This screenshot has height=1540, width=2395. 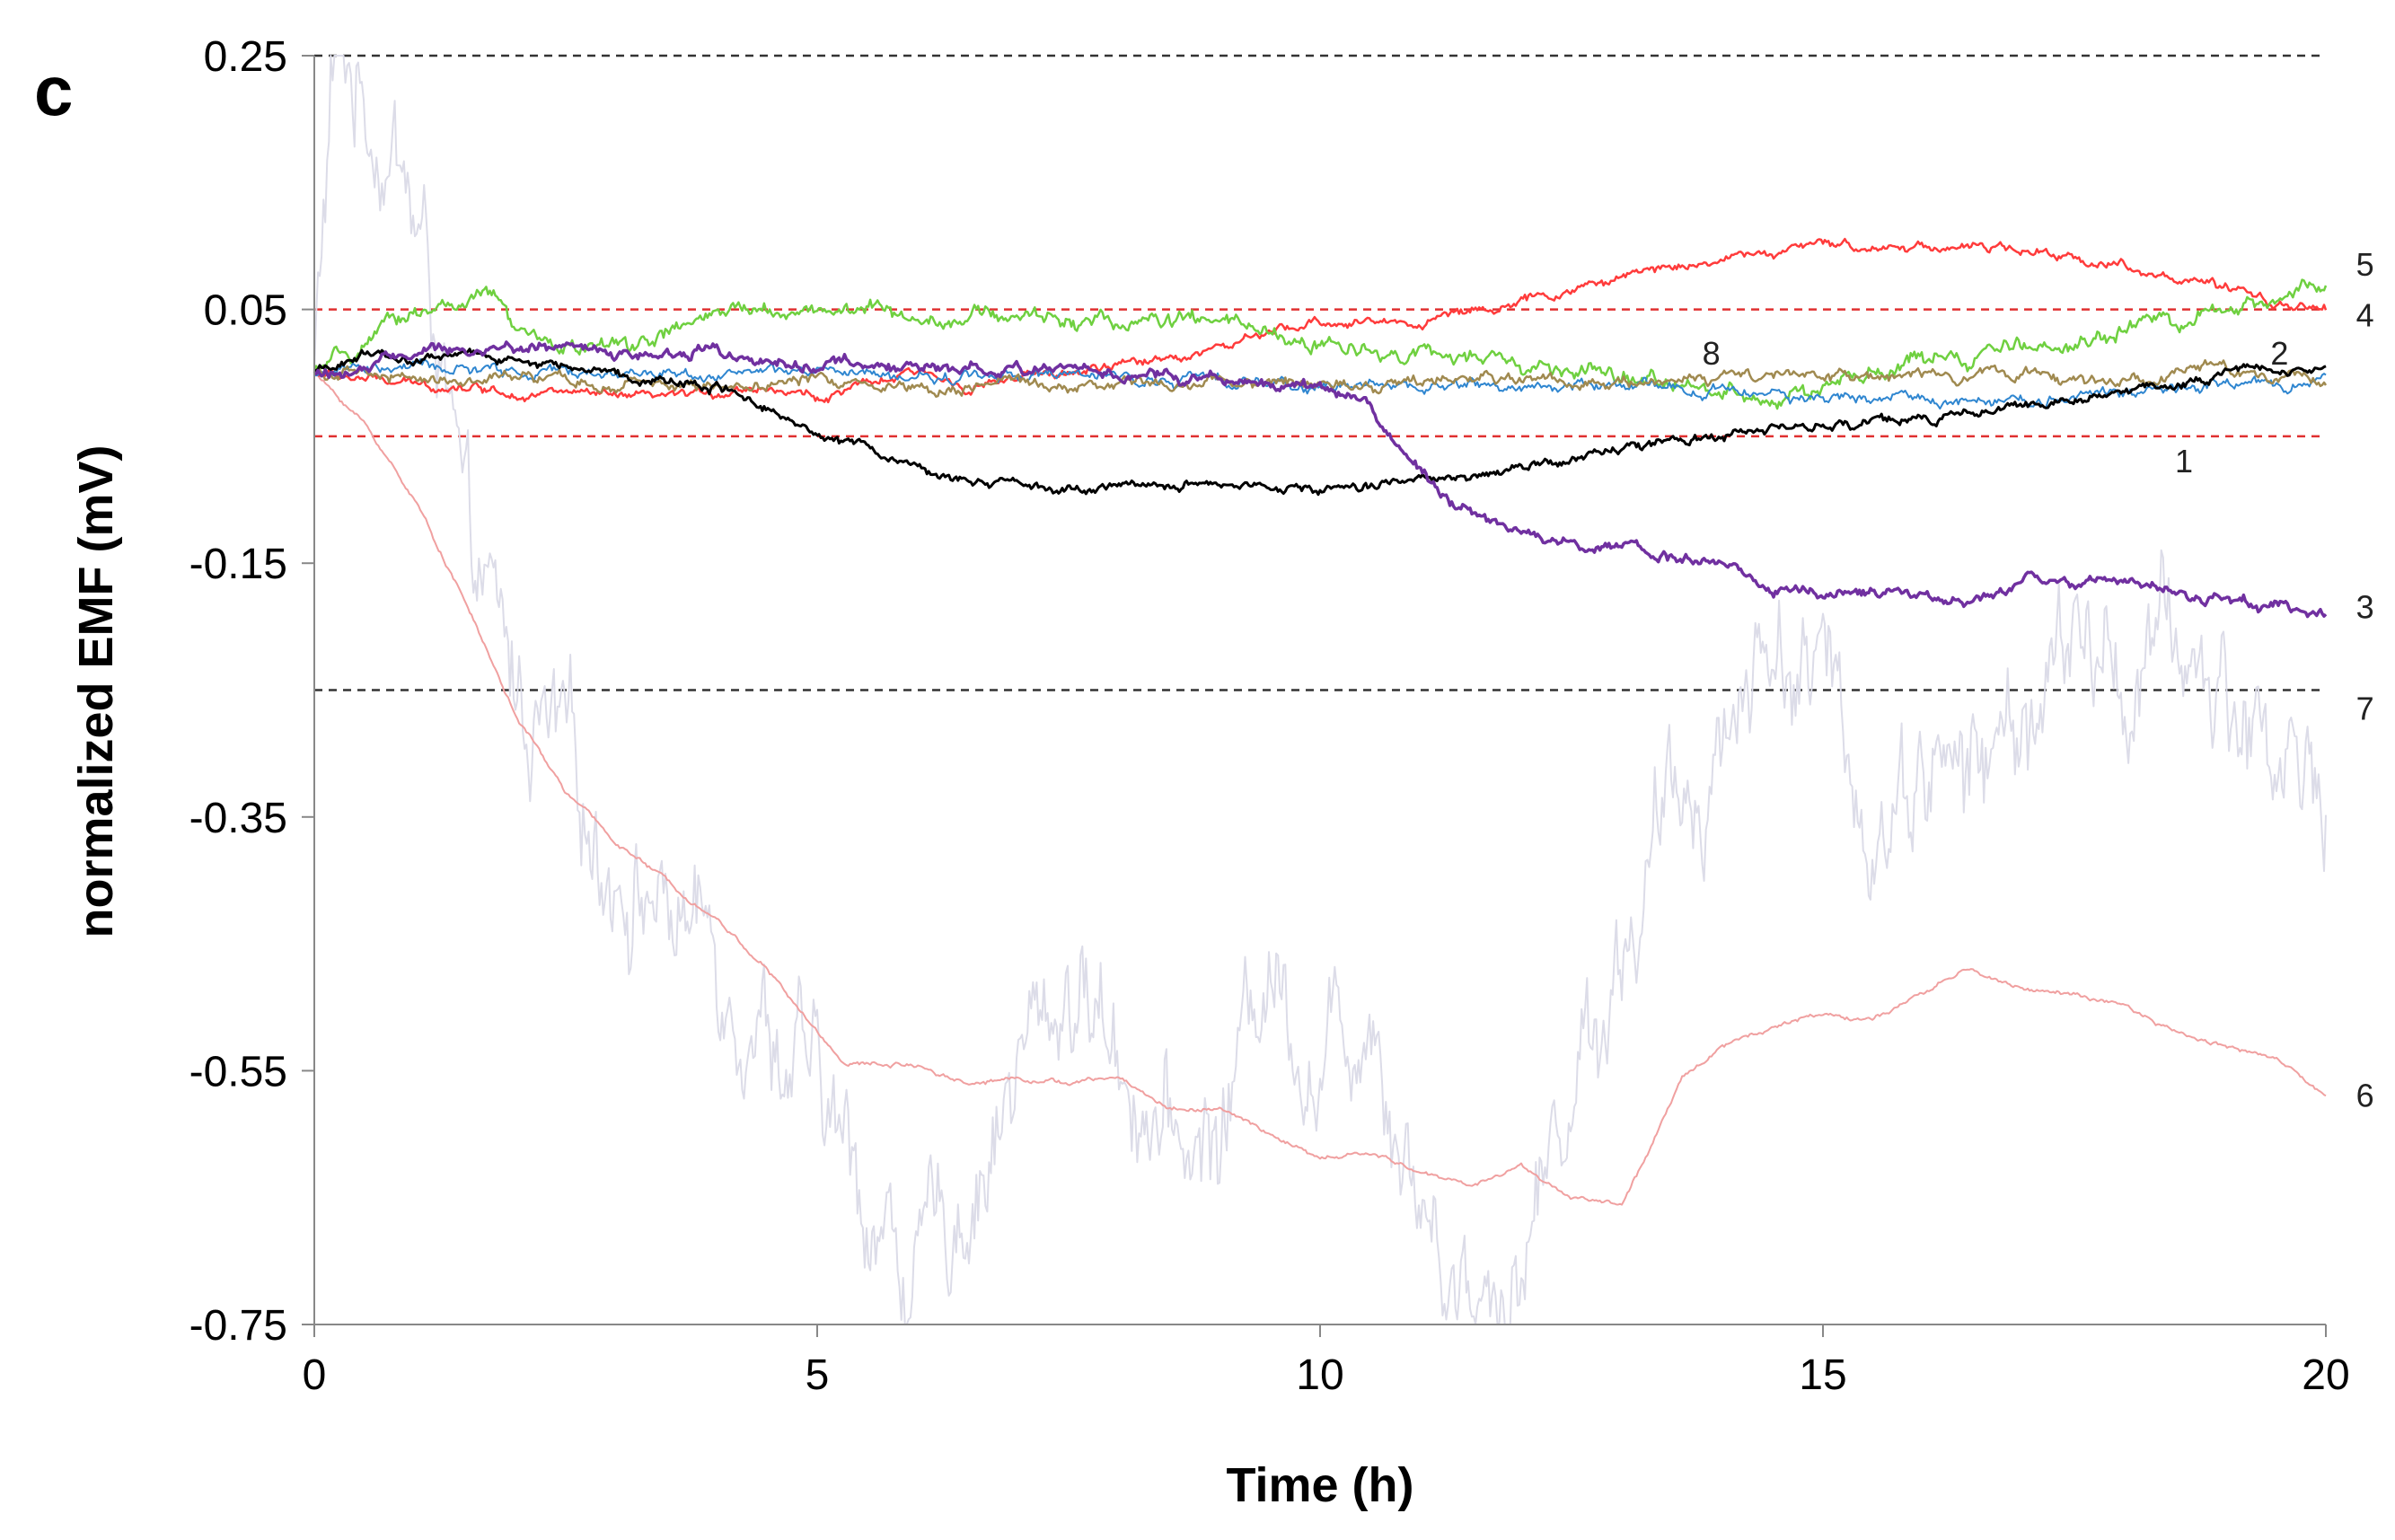 What do you see at coordinates (245, 57) in the screenshot?
I see `y-tick-label: 0.25` at bounding box center [245, 57].